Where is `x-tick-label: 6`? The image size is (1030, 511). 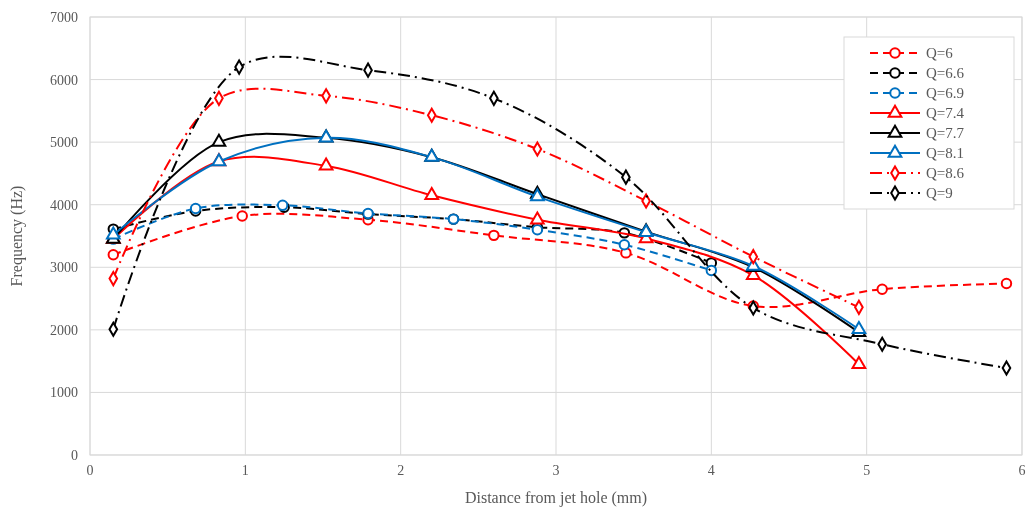
x-tick-label: 6 is located at coordinates (1022, 470).